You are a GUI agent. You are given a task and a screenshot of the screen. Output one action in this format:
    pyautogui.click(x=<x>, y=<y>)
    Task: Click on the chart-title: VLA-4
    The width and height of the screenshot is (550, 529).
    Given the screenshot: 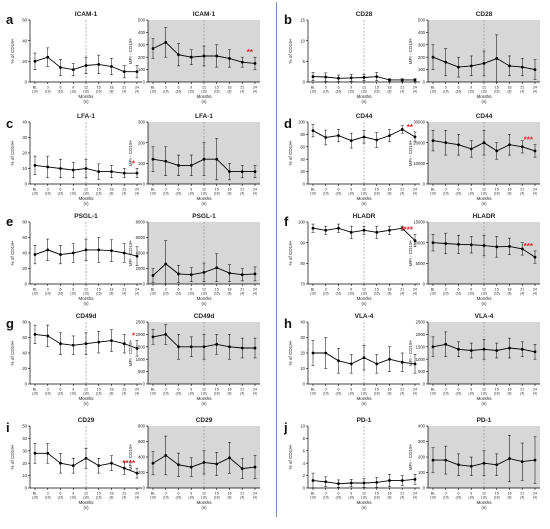 What is the action you would take?
    pyautogui.click(x=484, y=316)
    